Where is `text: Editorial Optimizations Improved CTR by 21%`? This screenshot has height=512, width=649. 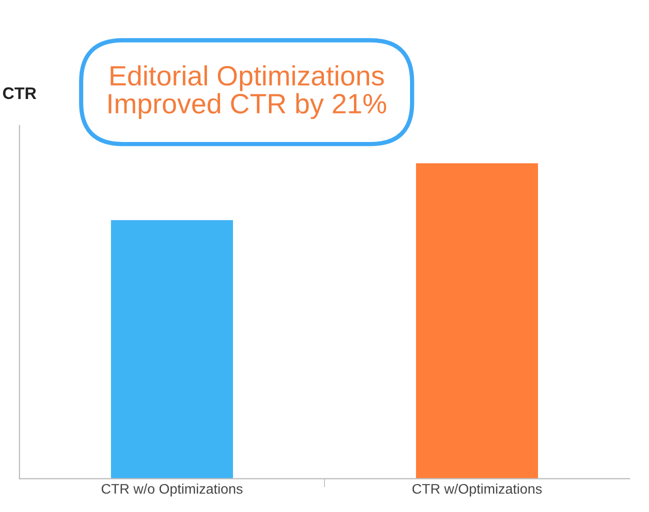
text: Editorial Optimizations Improved CTR by 21% is located at coordinates (247, 92).